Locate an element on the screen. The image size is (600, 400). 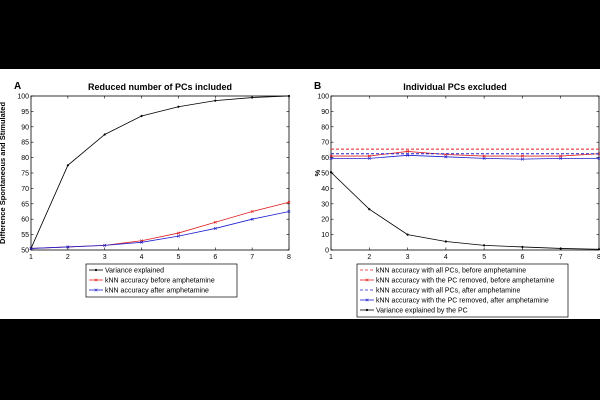
chart-title: Individual PCs excluded is located at coordinates (455, 87).